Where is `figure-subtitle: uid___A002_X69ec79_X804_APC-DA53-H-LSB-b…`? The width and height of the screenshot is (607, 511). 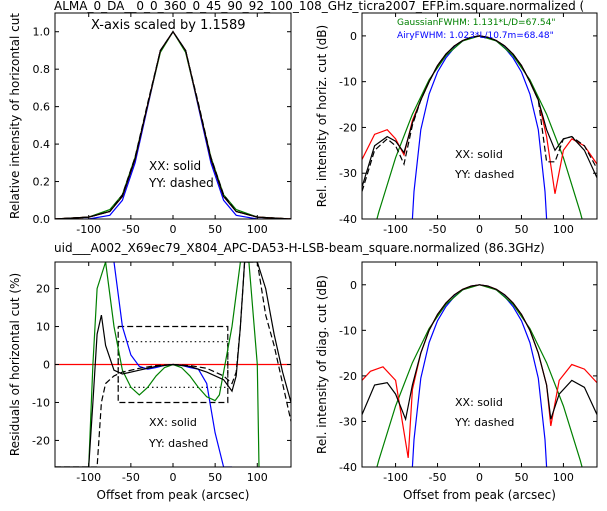
figure-subtitle: uid___A002_X69ec79_X804_APC-DA53-H-LSB-b… is located at coordinates (299, 248).